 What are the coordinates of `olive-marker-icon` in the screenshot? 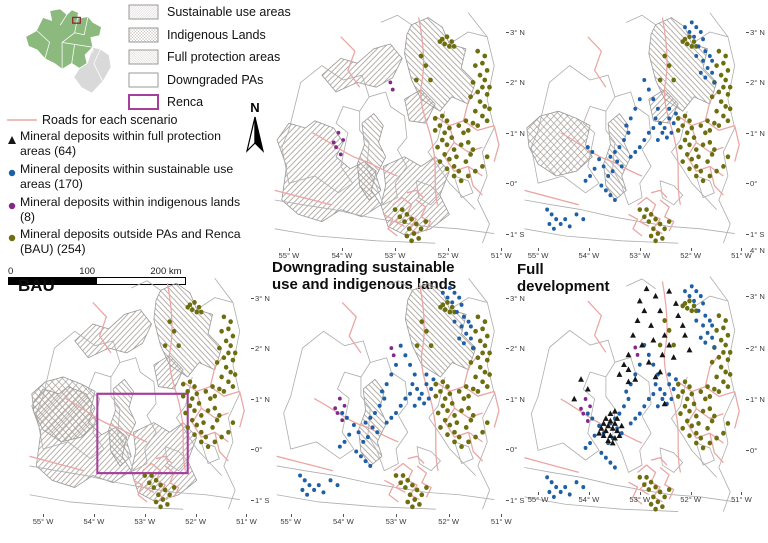 It's located at (13, 241).